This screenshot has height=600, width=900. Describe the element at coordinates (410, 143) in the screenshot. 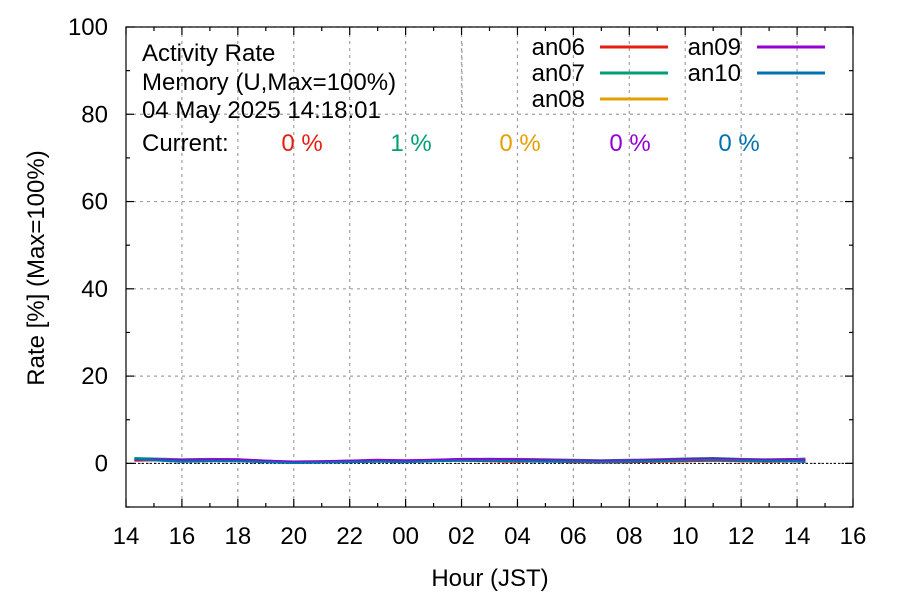

I see `current-value-an07: 1 %` at that location.